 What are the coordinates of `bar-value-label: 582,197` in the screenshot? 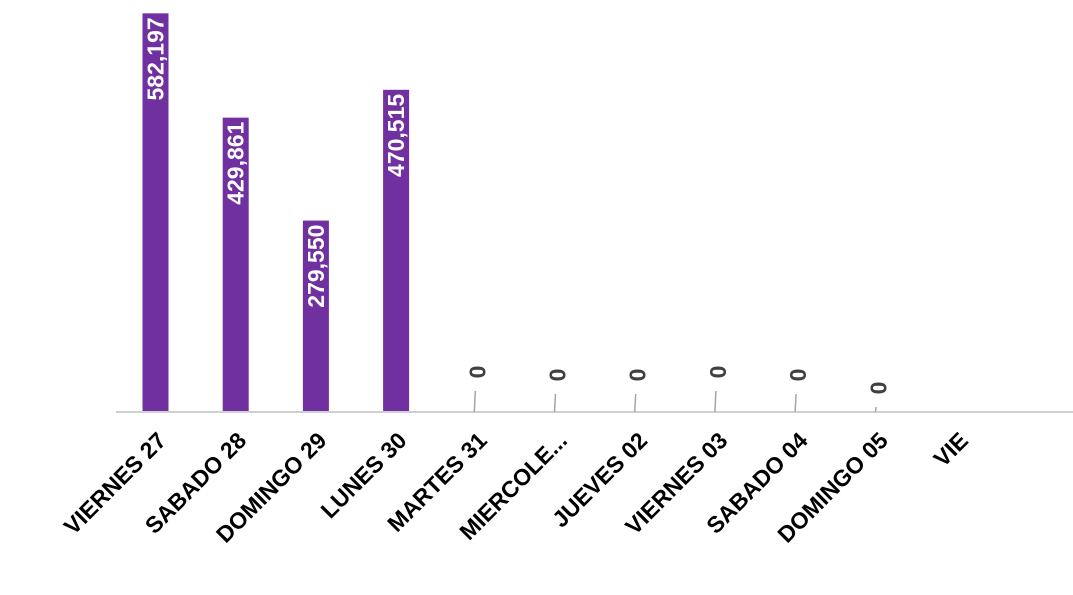 It's located at (156, 58).